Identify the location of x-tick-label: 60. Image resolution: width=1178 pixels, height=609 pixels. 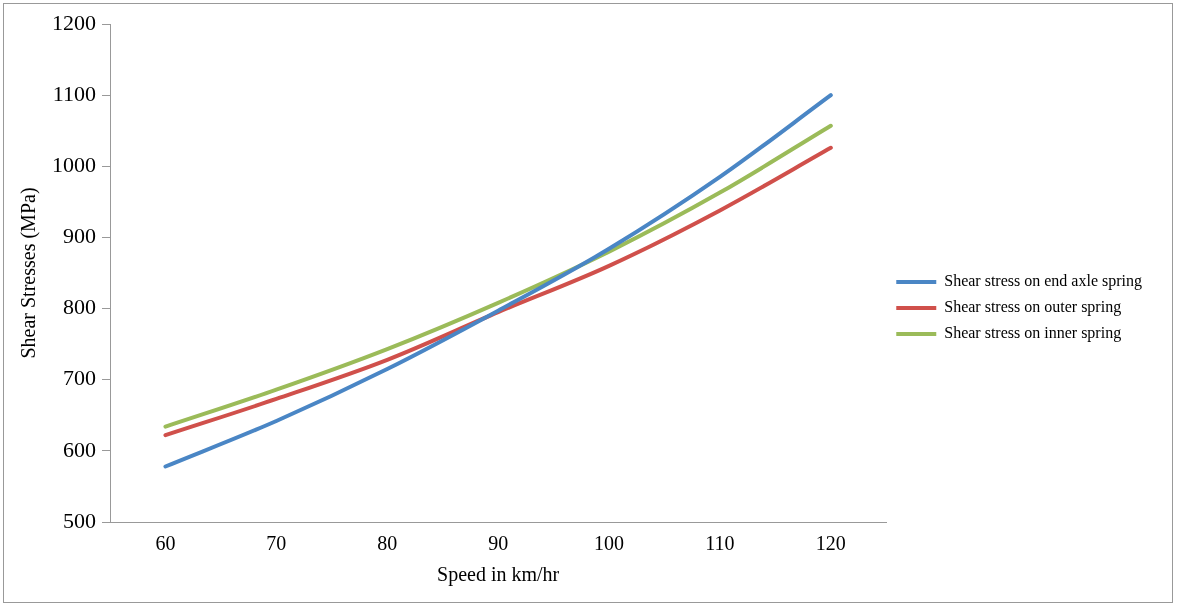
(165, 543).